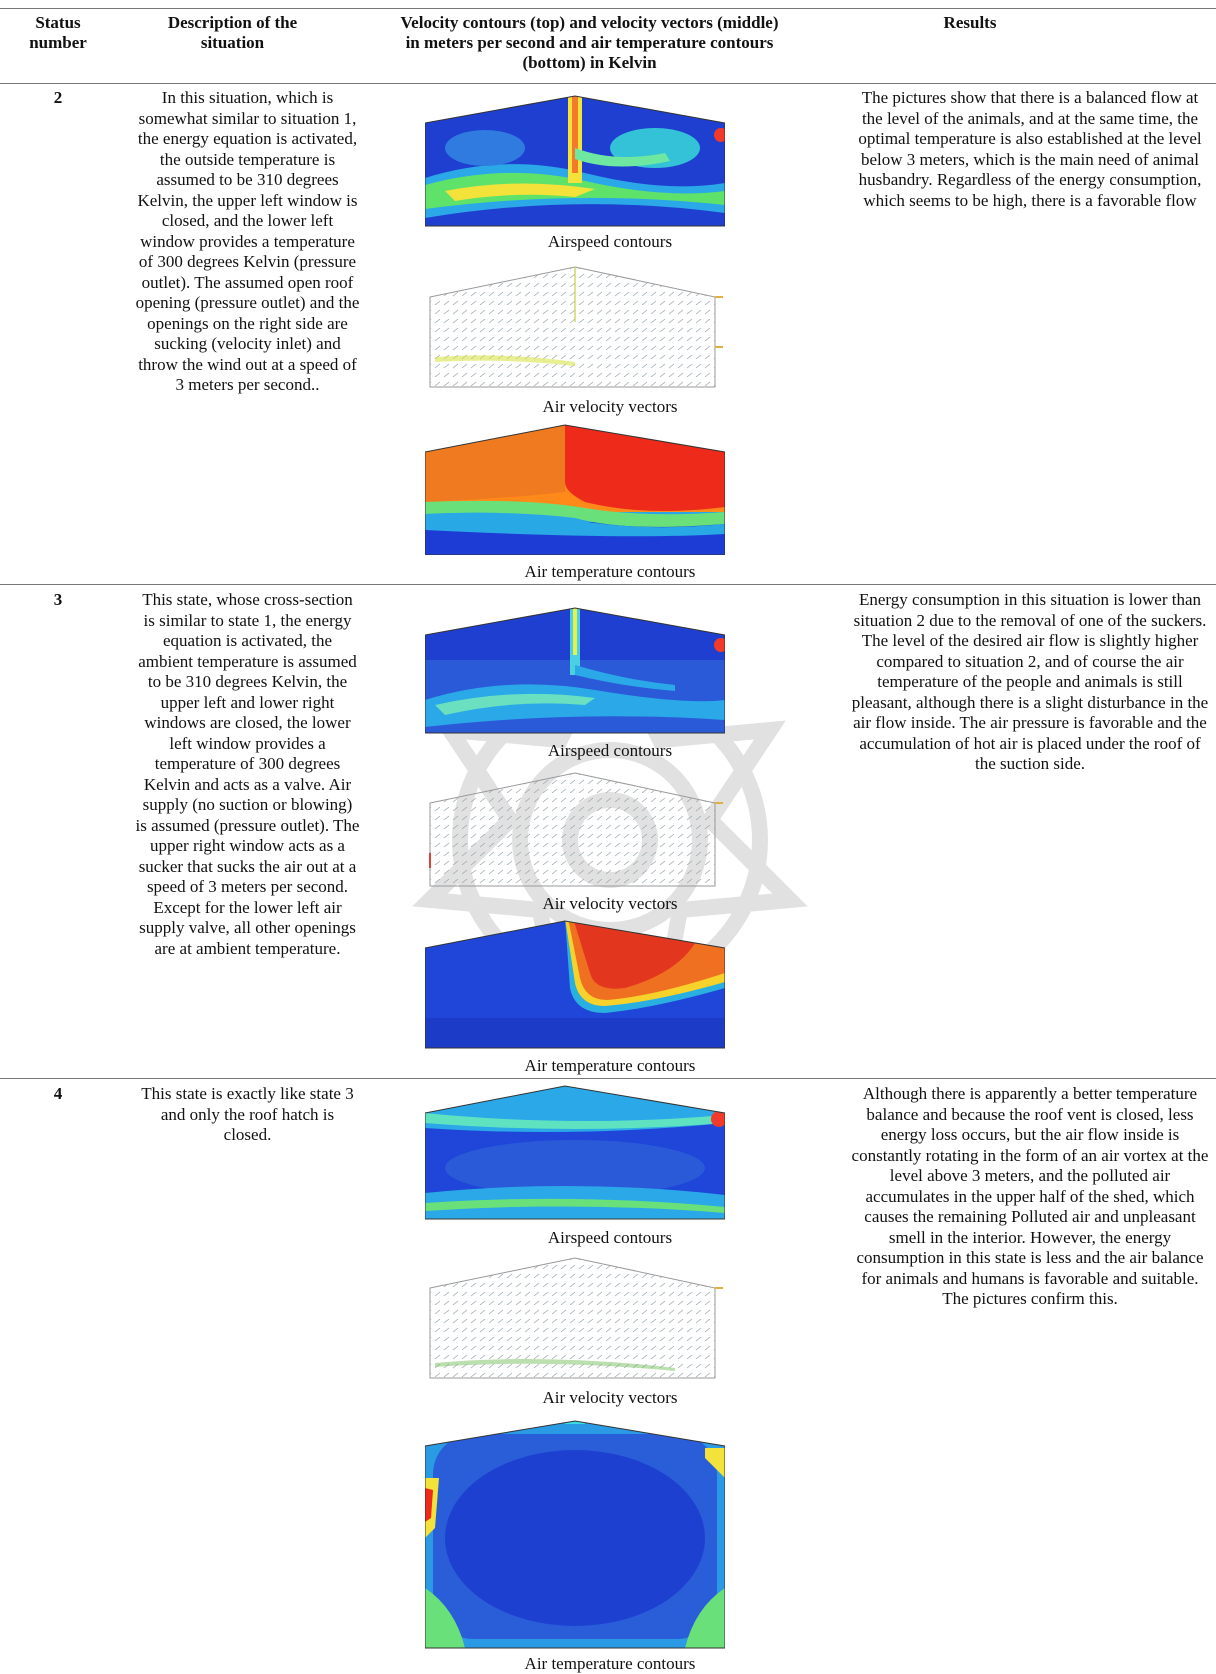 This screenshot has height=1674, width=1216. What do you see at coordinates (575, 1534) in the screenshot?
I see `row-4-temperature-contour-plot` at bounding box center [575, 1534].